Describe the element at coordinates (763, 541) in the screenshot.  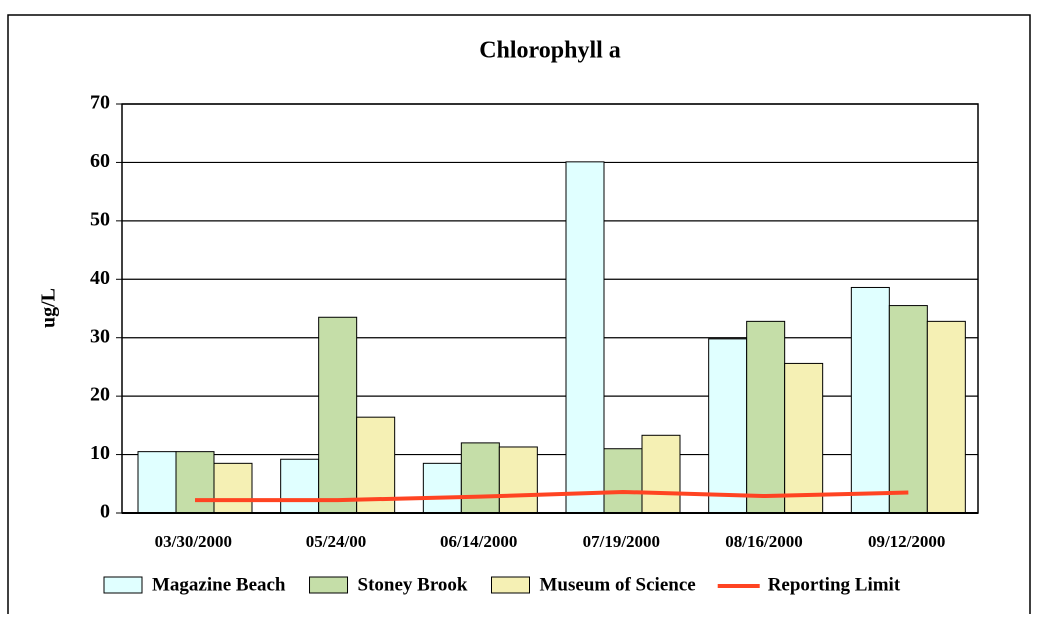
I see `x-tick-label: 08/16/2000` at that location.